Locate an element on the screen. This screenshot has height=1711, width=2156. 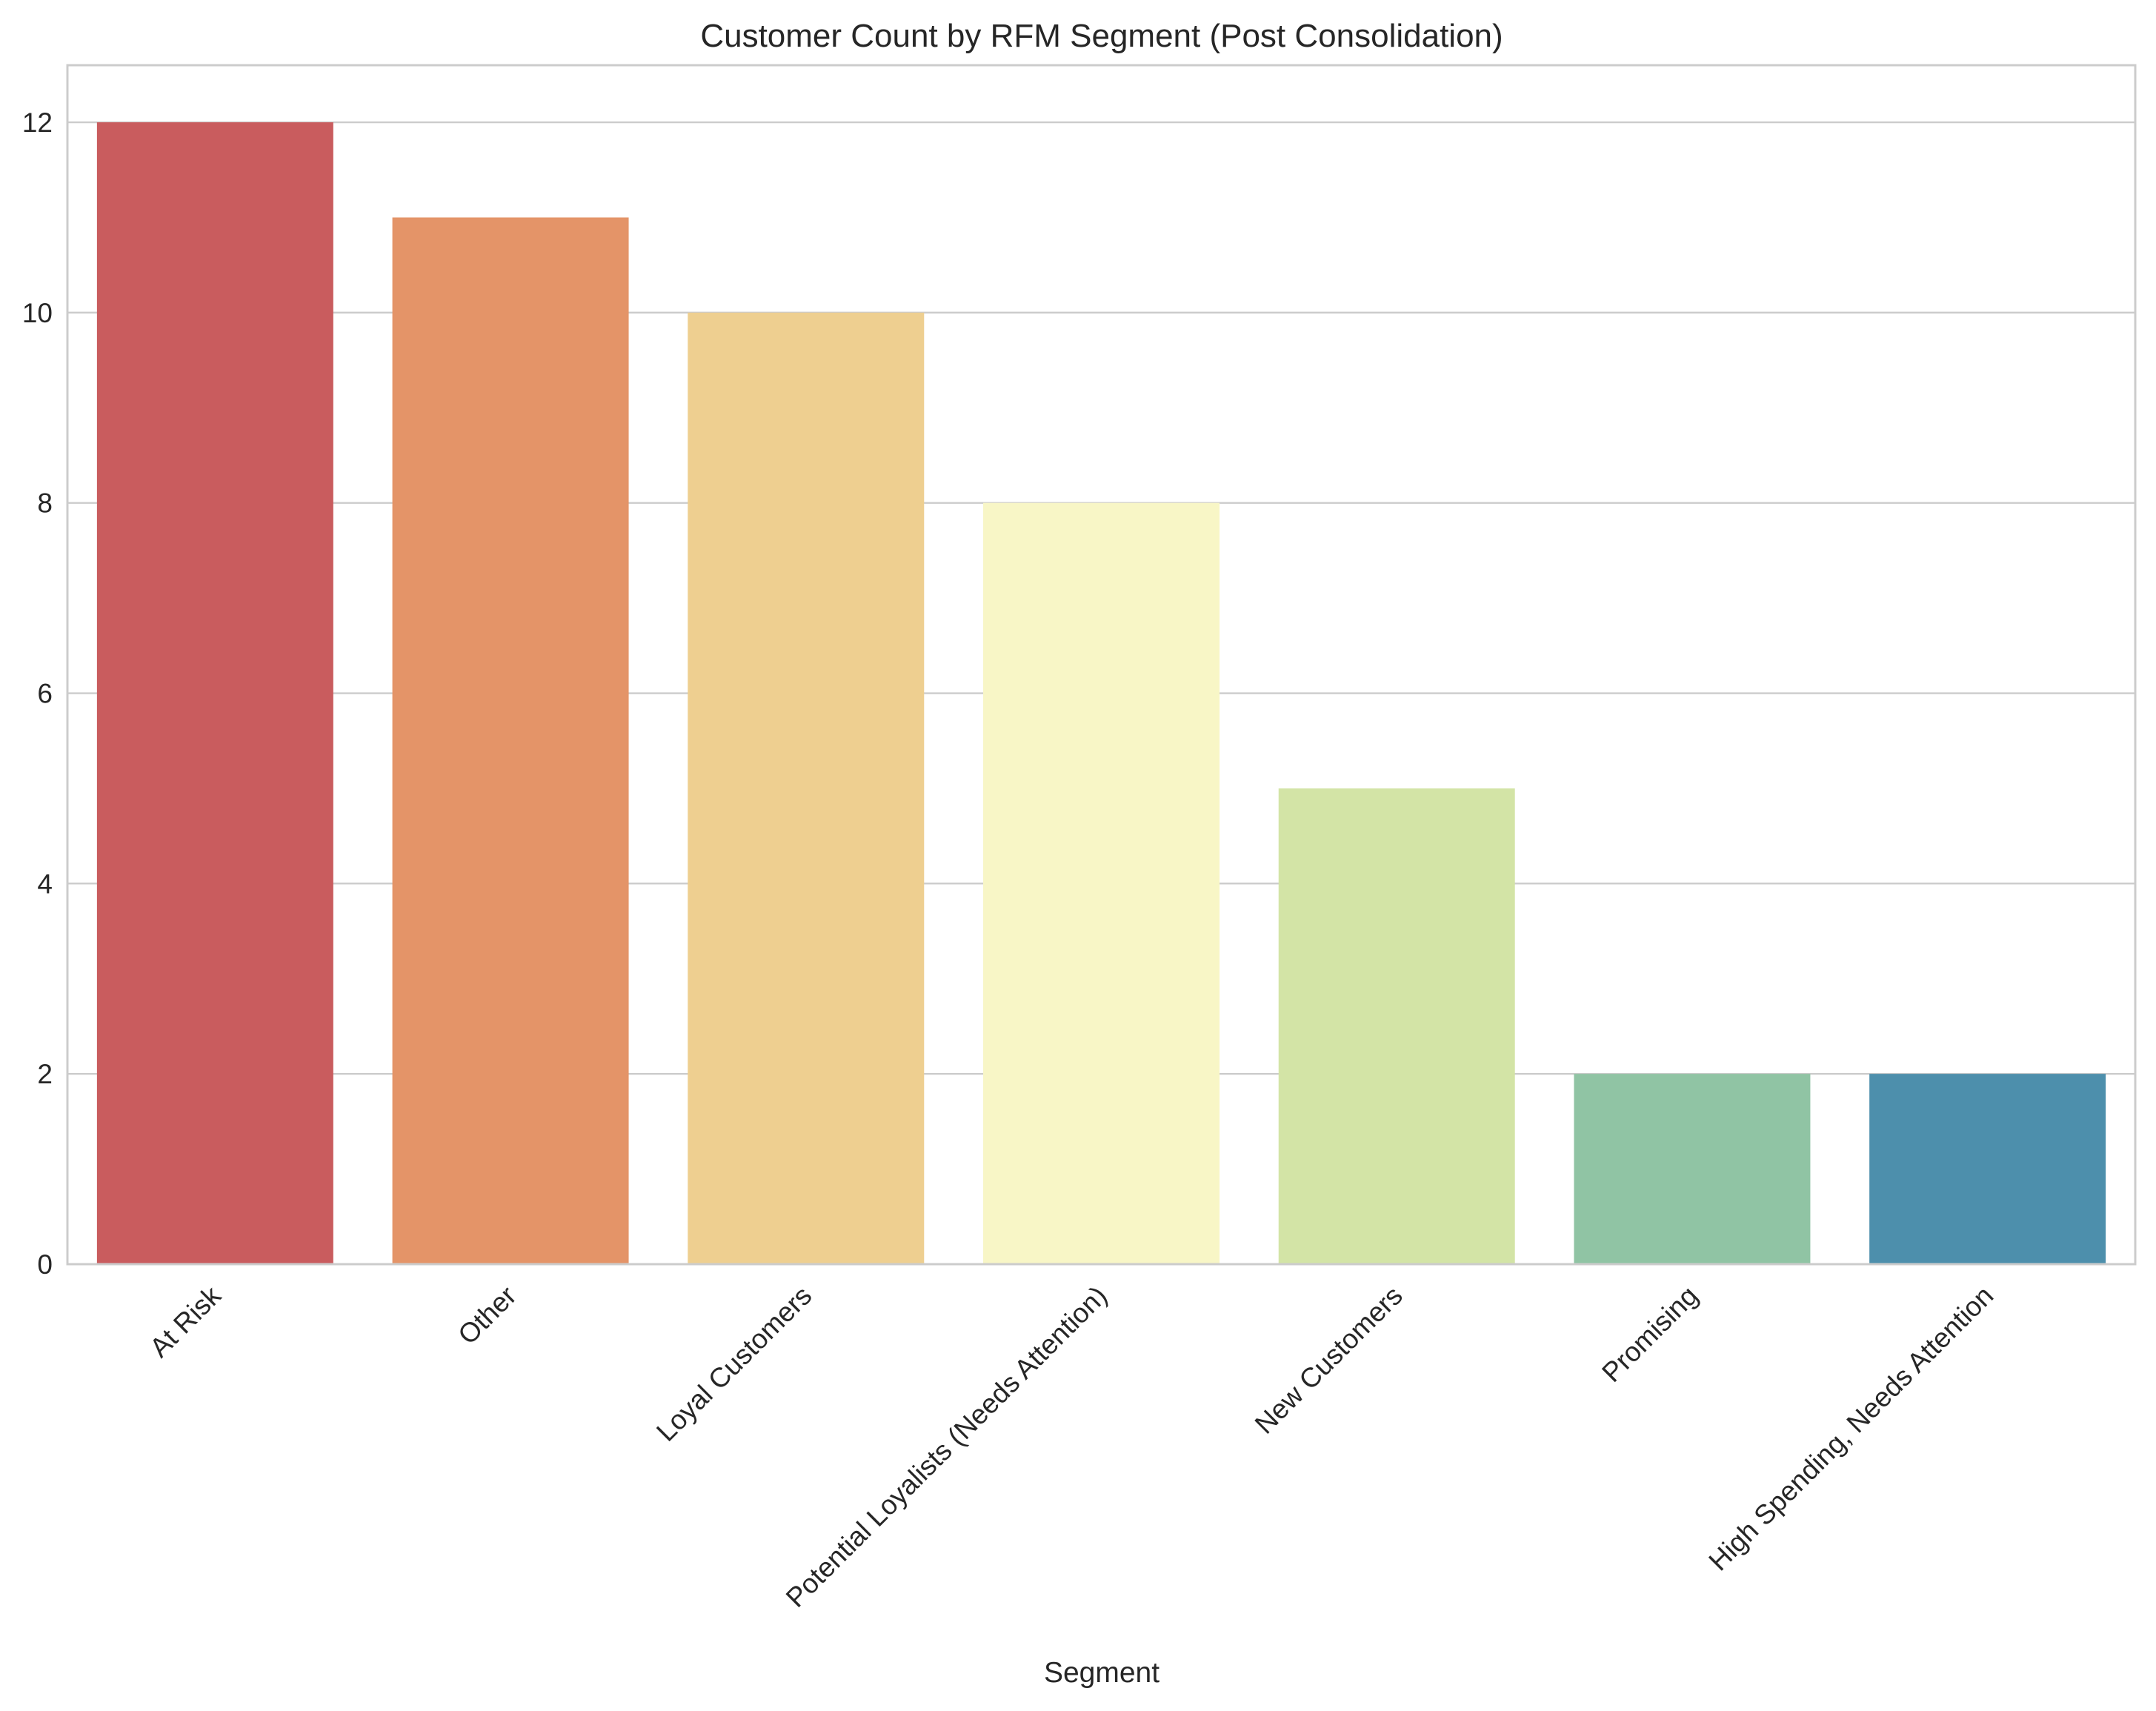
y-tick-label: 12 is located at coordinates (37, 122).